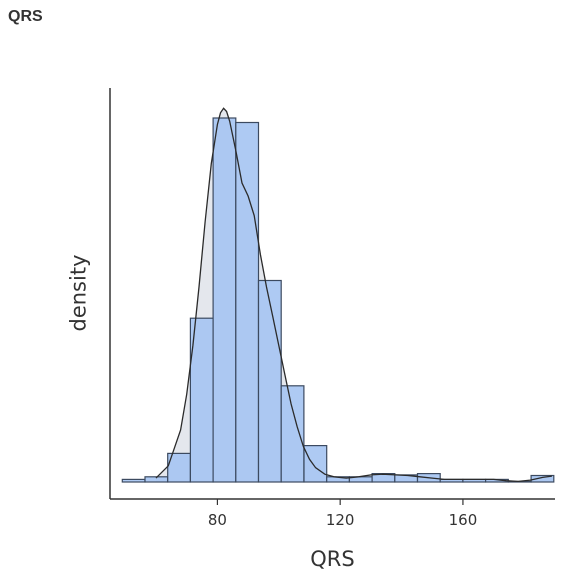 This screenshot has width=575, height=576. Describe the element at coordinates (332, 559) in the screenshot. I see `x-axis-title: QRS` at that location.